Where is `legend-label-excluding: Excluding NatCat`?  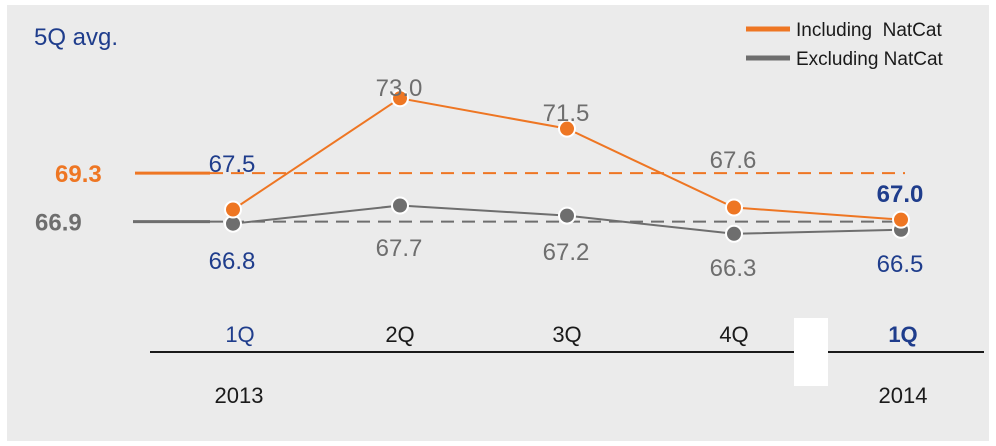 legend-label-excluding: Excluding NatCat is located at coordinates (870, 59).